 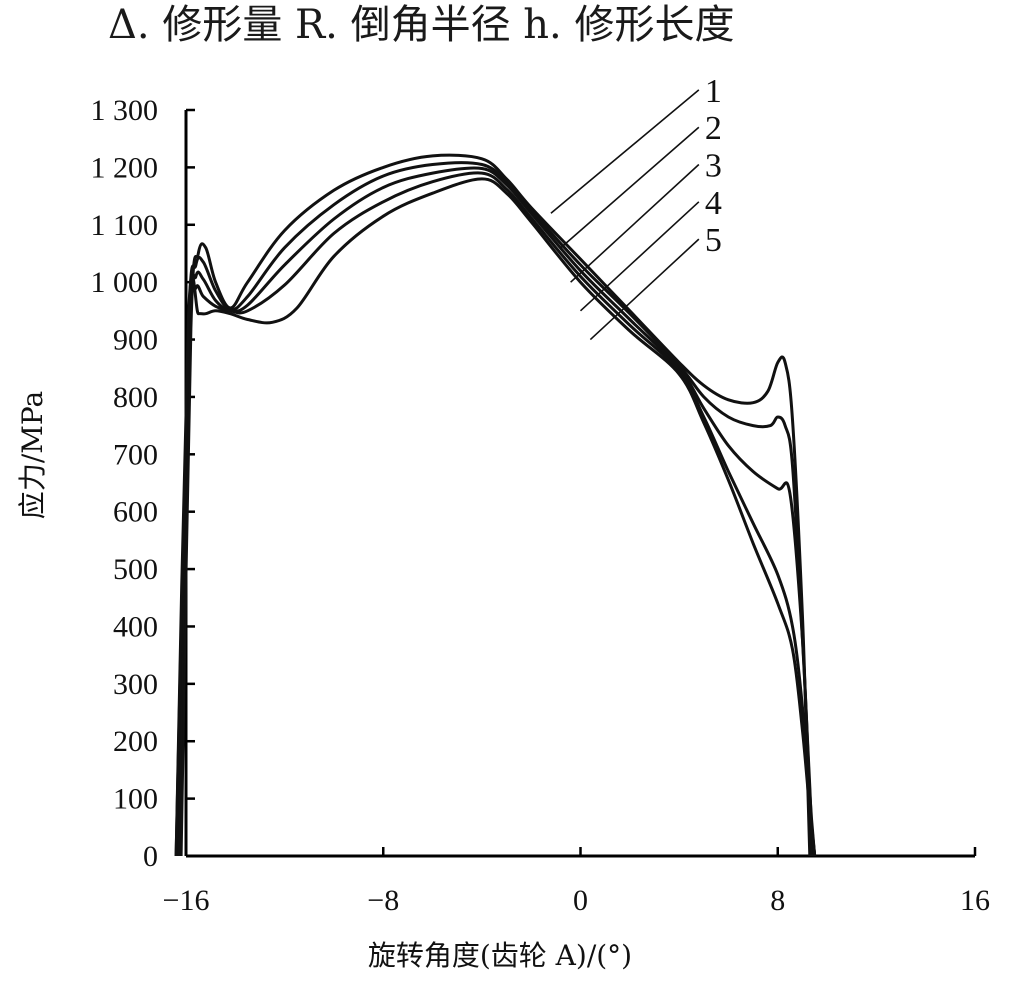 What do you see at coordinates (580, 900) in the screenshot?
I see `x-tick-label: 0` at bounding box center [580, 900].